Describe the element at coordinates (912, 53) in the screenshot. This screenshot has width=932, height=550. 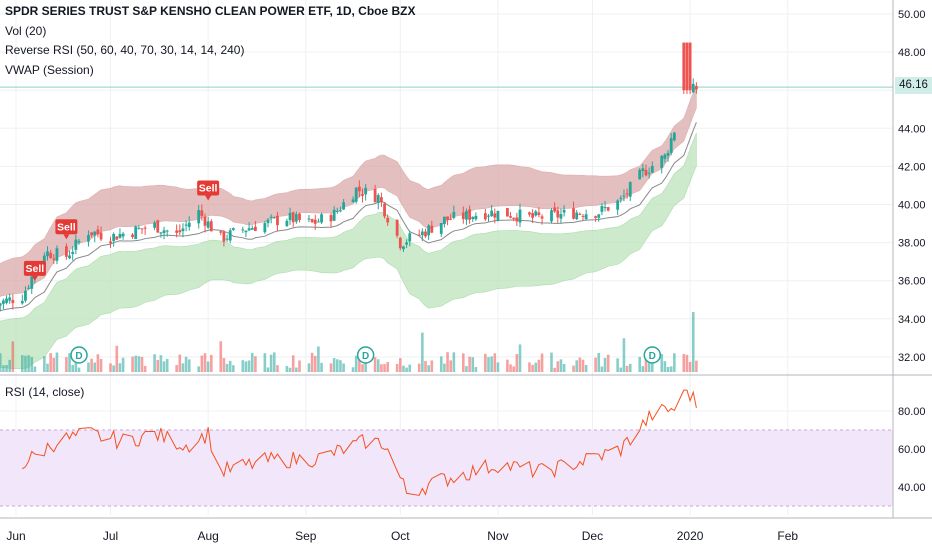
I see `y-tick-label: 48.00` at that location.